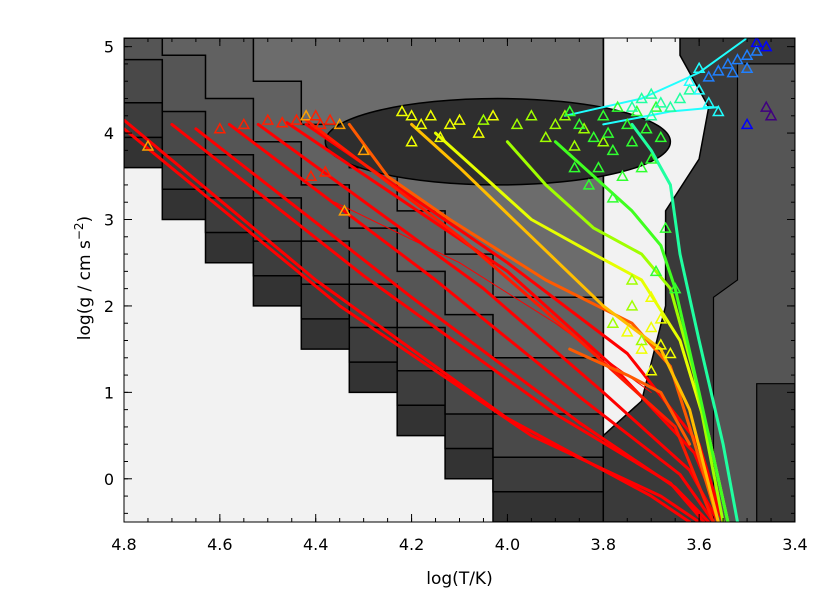 The height and width of the screenshot is (604, 830). What do you see at coordinates (109, 306) in the screenshot?
I see `y-tick-label-2: 2` at bounding box center [109, 306].